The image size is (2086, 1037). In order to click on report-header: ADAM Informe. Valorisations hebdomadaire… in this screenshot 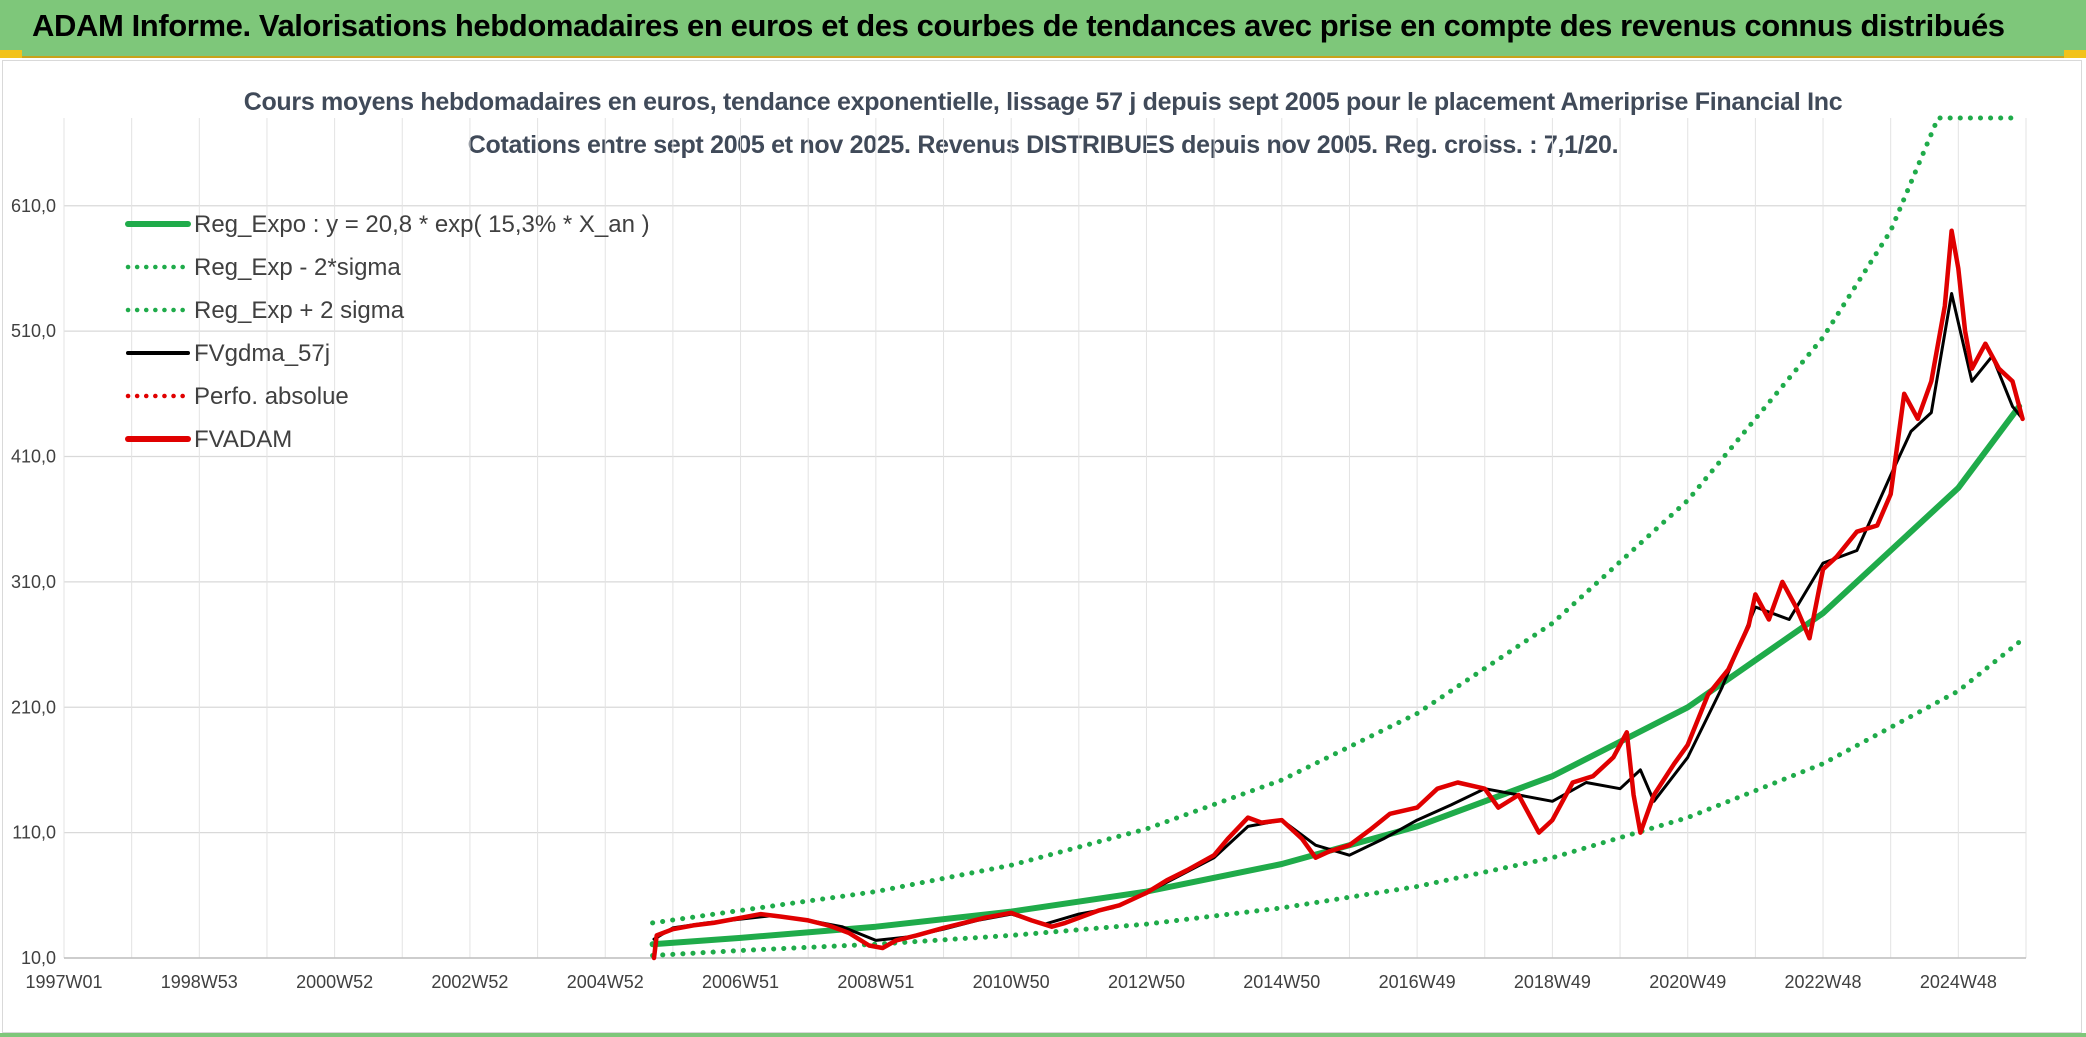, I will do `click(1043, 29)`.